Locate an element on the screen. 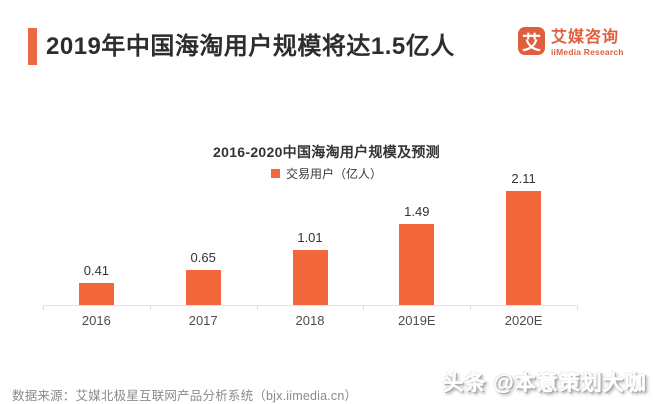  x-tick-label: 2017 is located at coordinates (203, 320).